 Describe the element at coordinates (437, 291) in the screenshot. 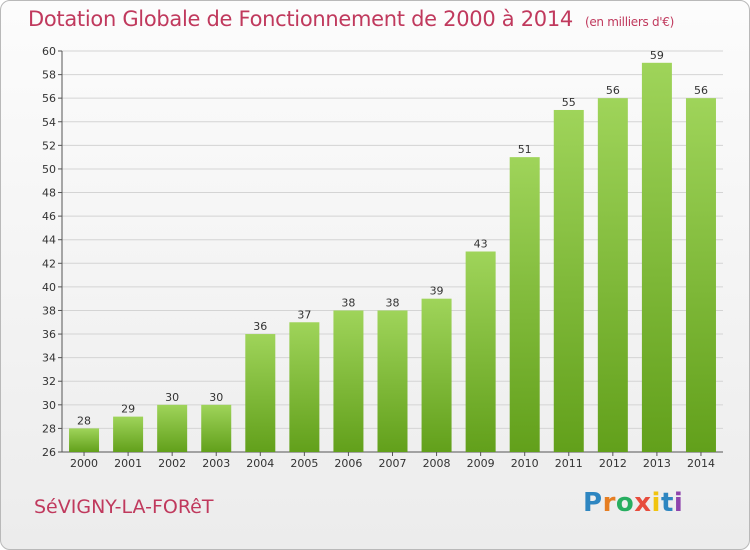

I see `bar-value-label: 39` at that location.